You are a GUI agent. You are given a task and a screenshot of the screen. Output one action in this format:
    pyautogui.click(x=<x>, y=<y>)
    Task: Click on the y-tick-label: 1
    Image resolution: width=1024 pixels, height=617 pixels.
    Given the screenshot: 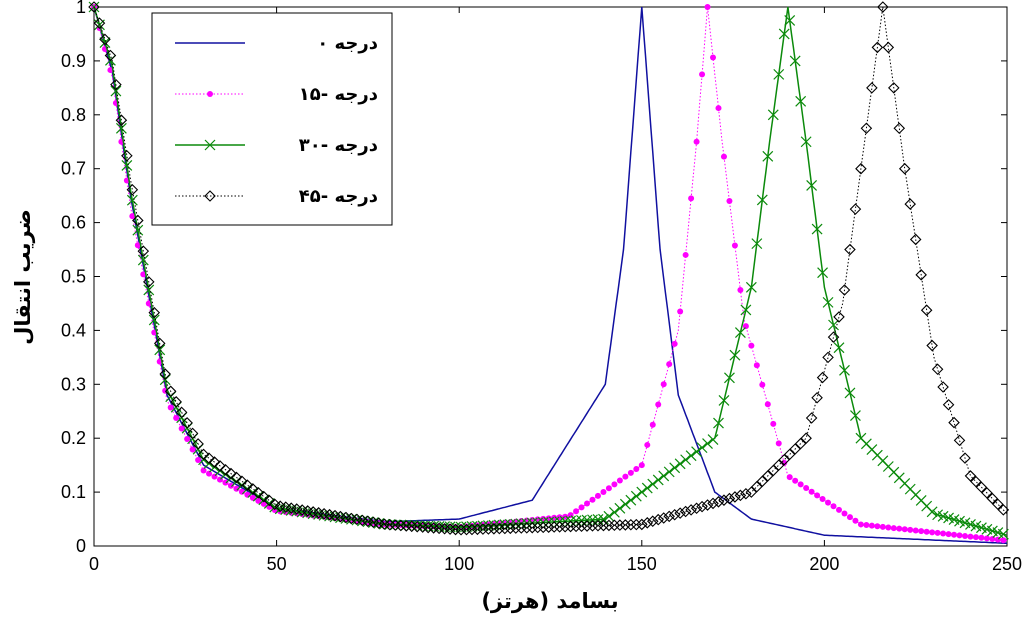 What is the action you would take?
    pyautogui.click(x=81, y=8)
    